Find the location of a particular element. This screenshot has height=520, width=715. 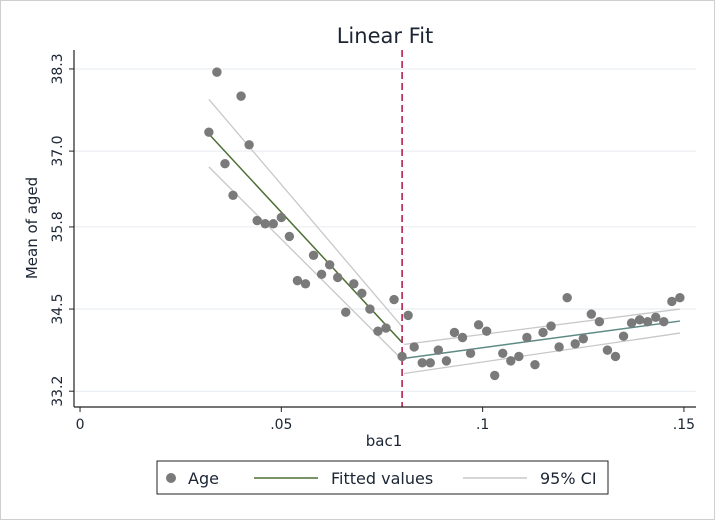

y-tick-label: 33.2 is located at coordinates (58, 391).